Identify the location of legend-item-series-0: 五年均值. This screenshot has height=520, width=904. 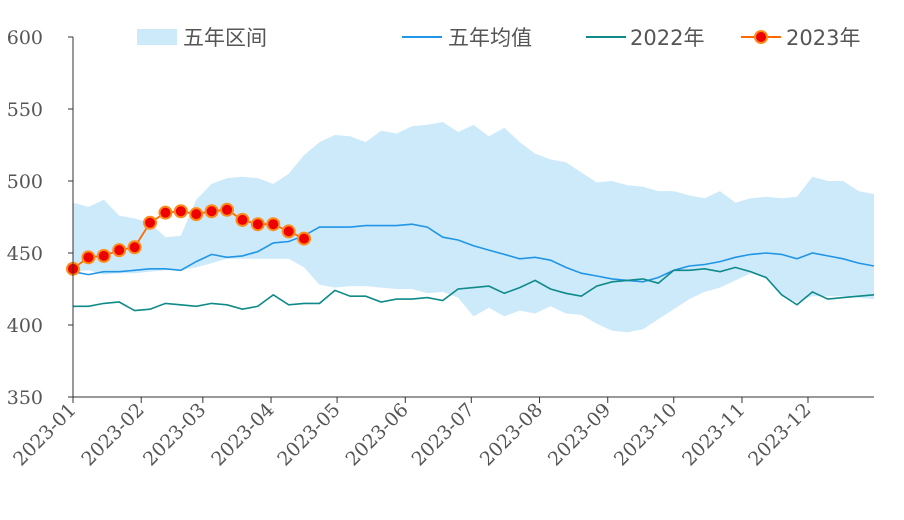
(467, 38).